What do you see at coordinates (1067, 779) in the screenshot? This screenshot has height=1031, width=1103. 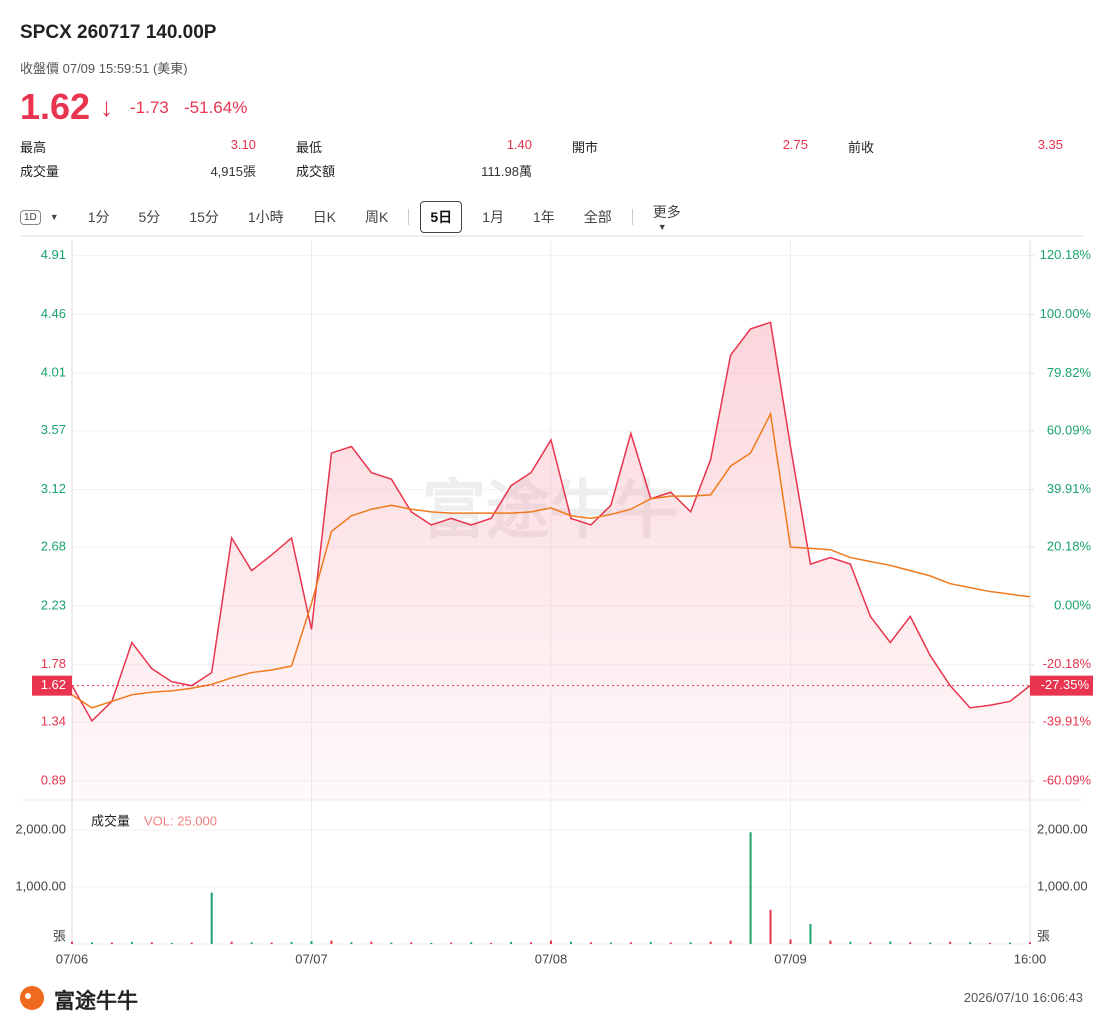 I see `y2-tick-label: -60.09%` at bounding box center [1067, 779].